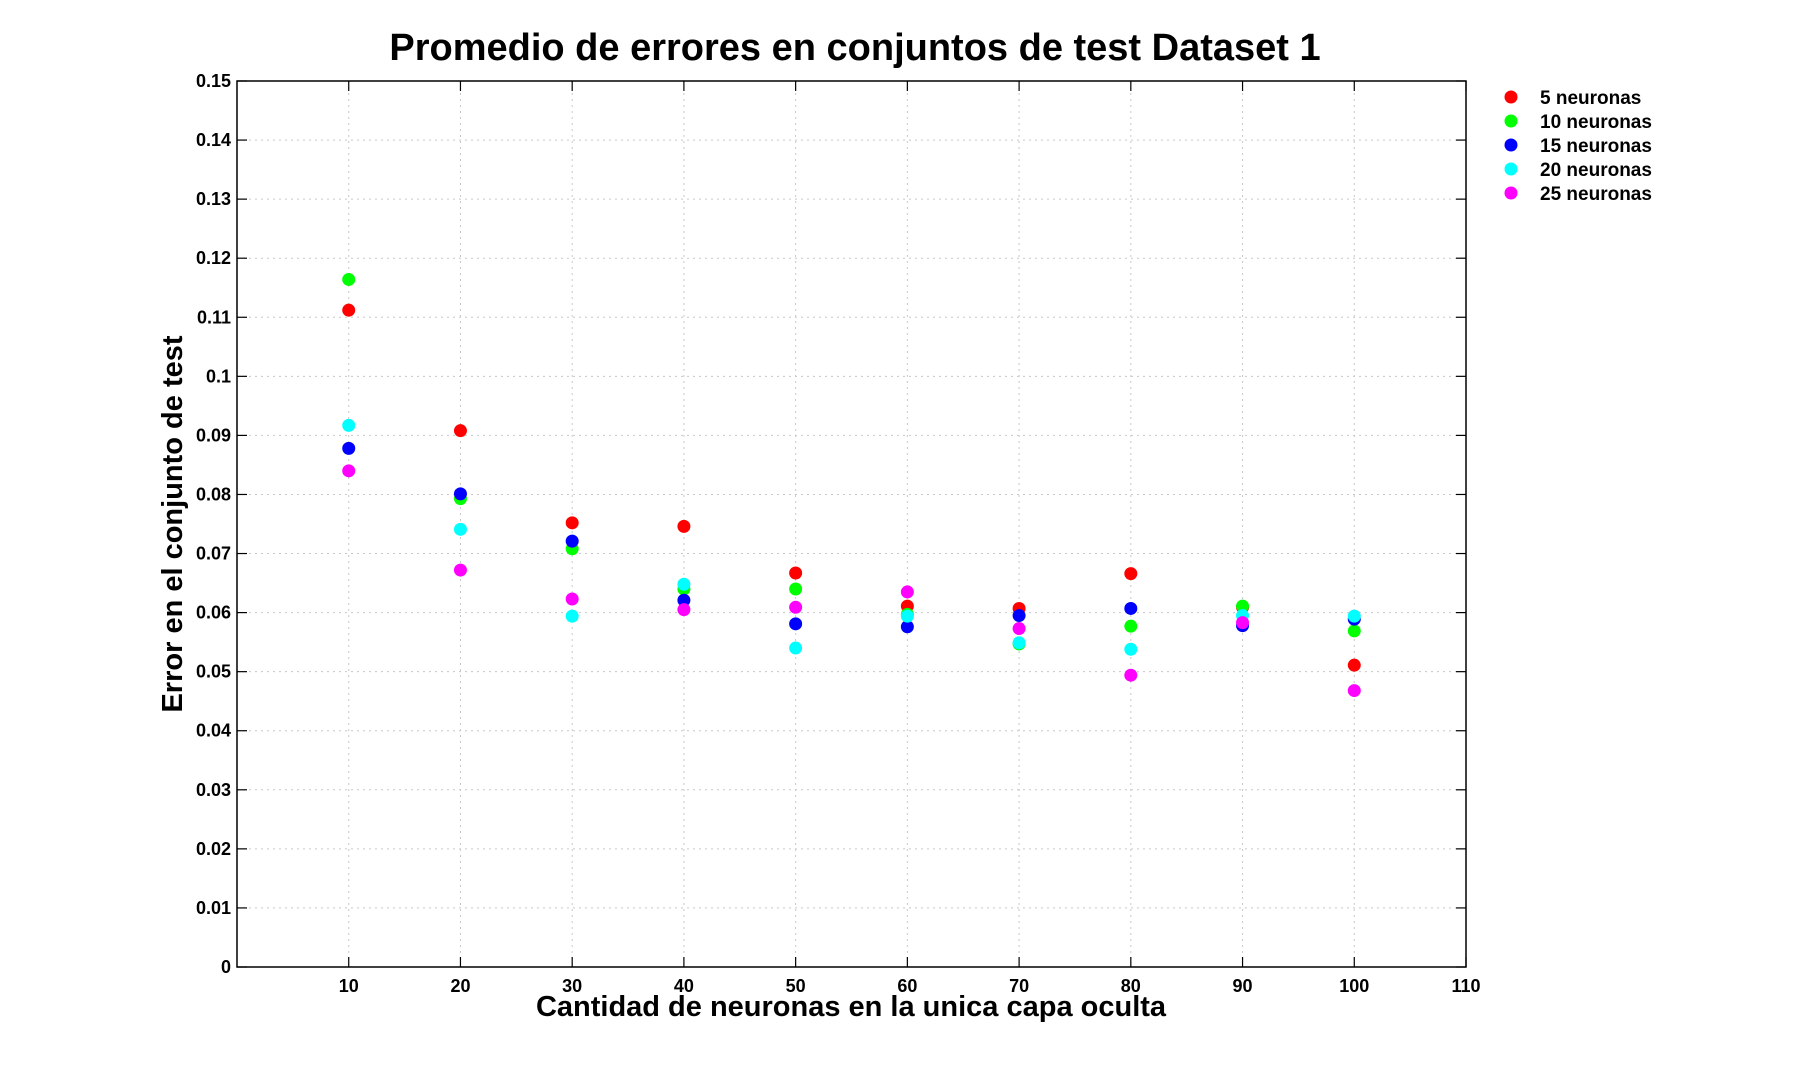  I want to click on x-tick-label: 50, so click(796, 986).